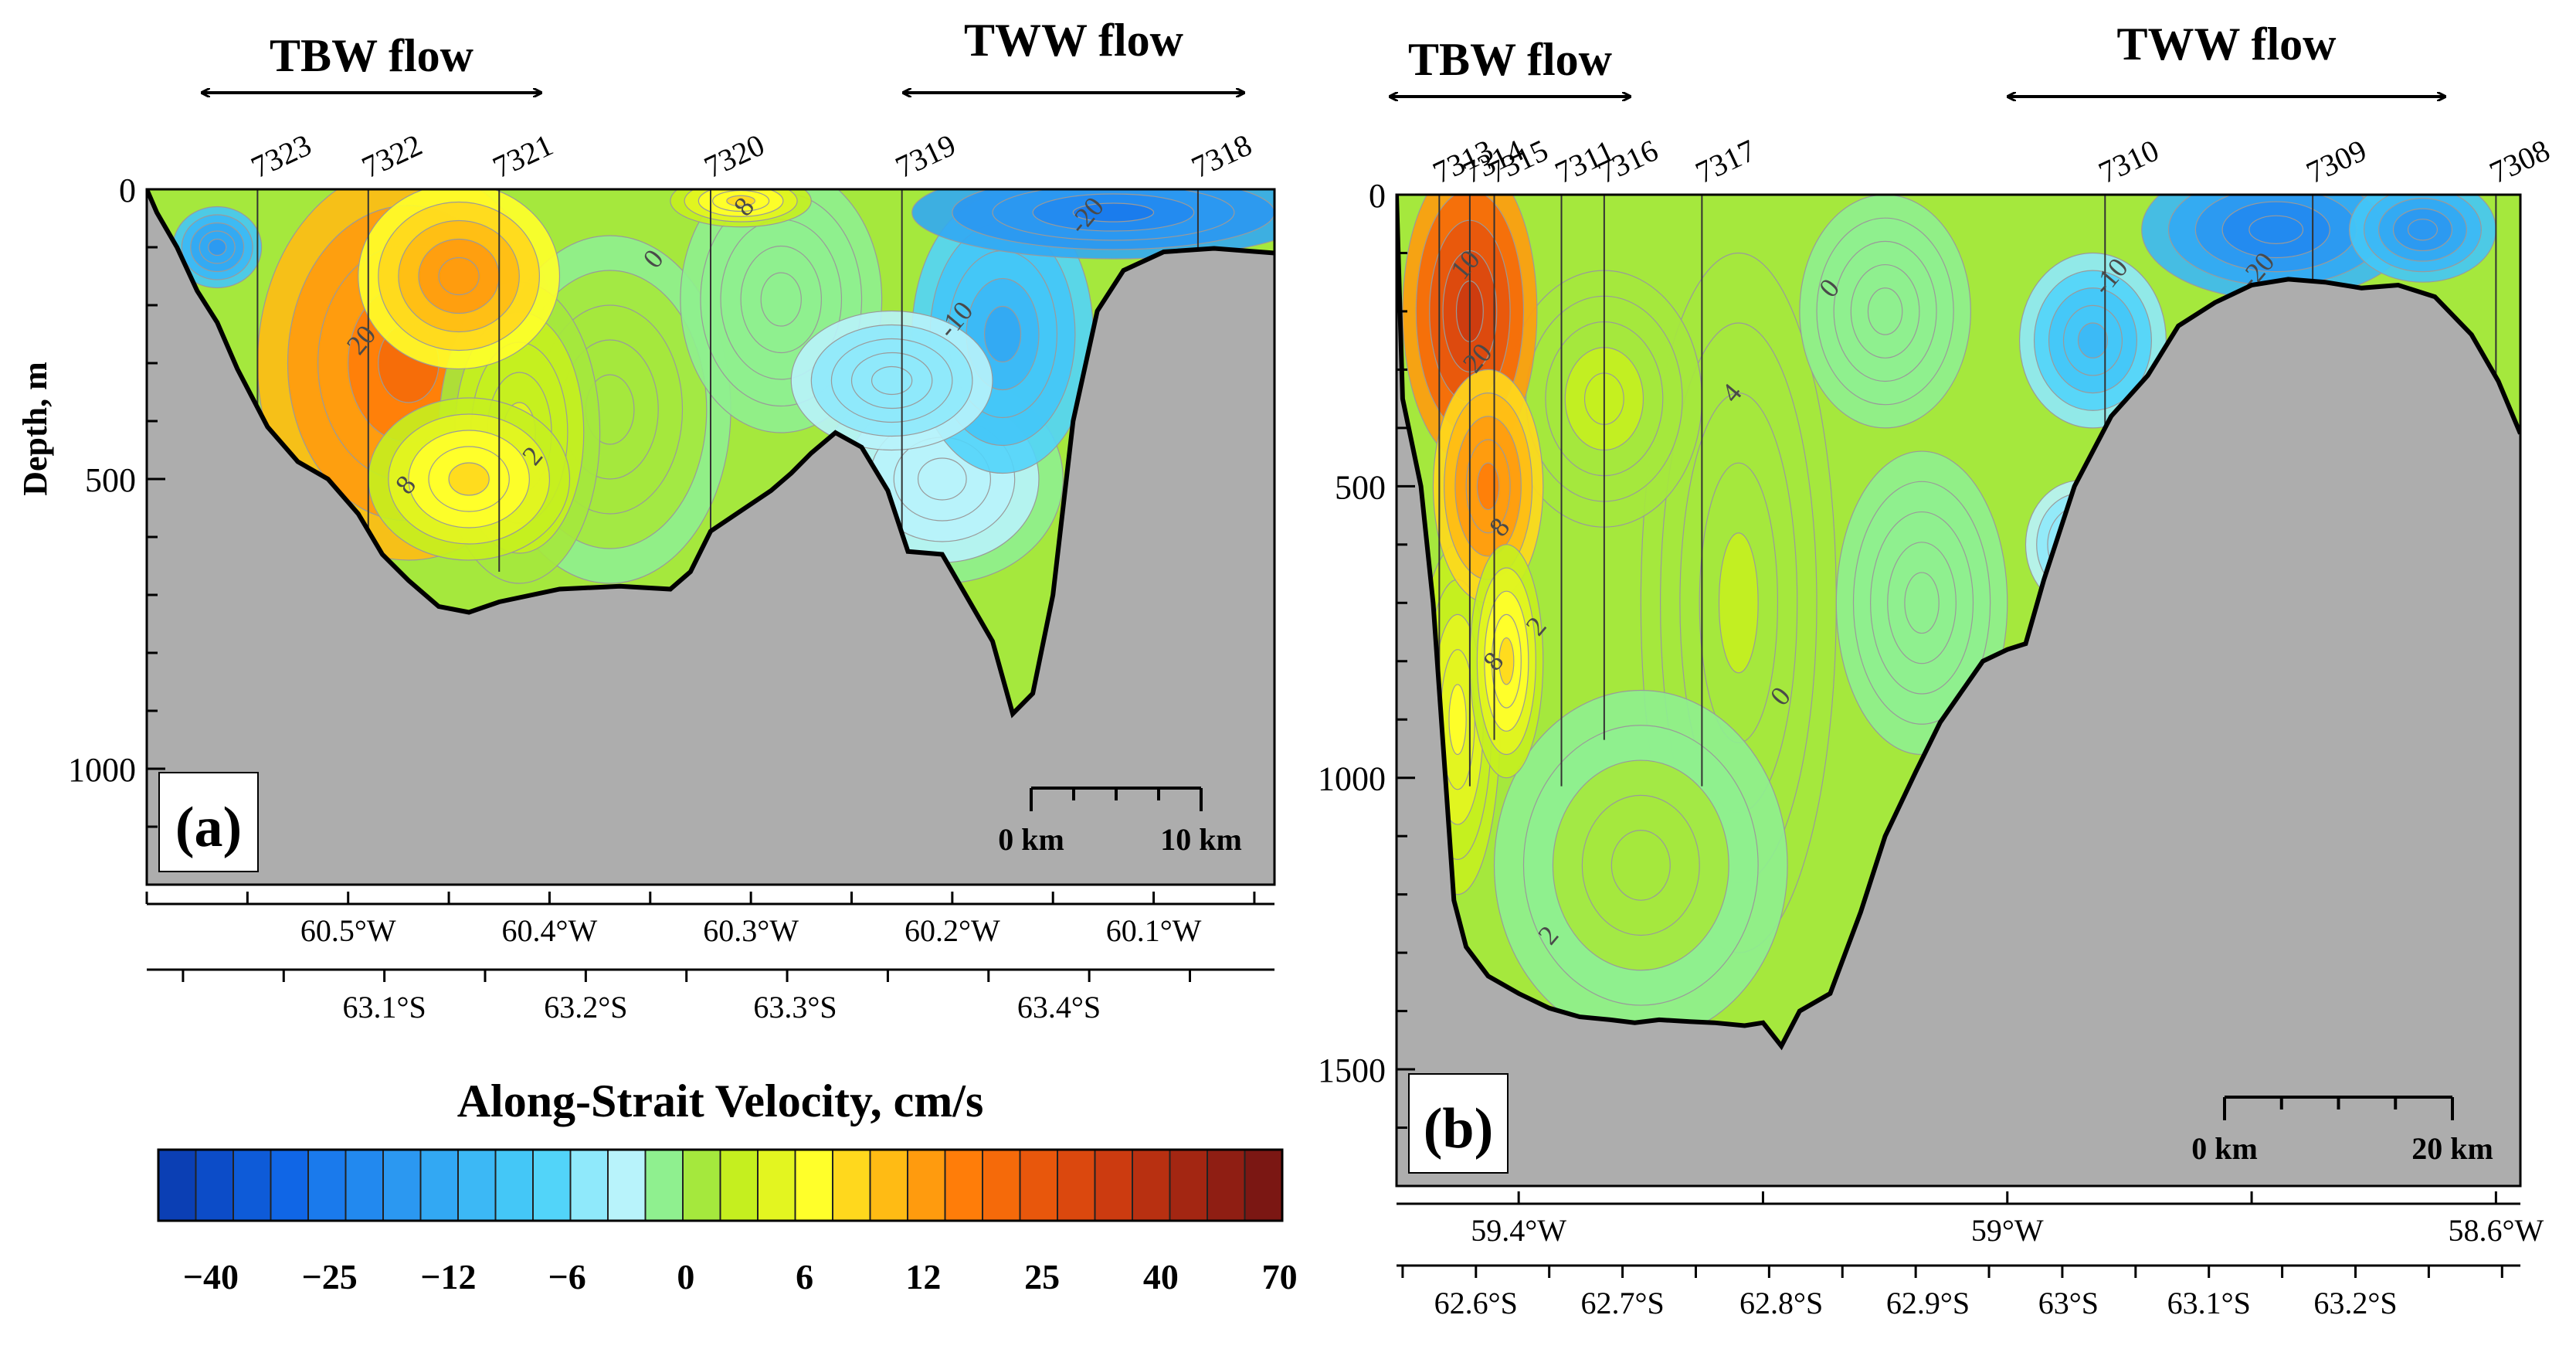  I want to click on longitude-tick-label: 58.6°W, so click(2496, 1230).